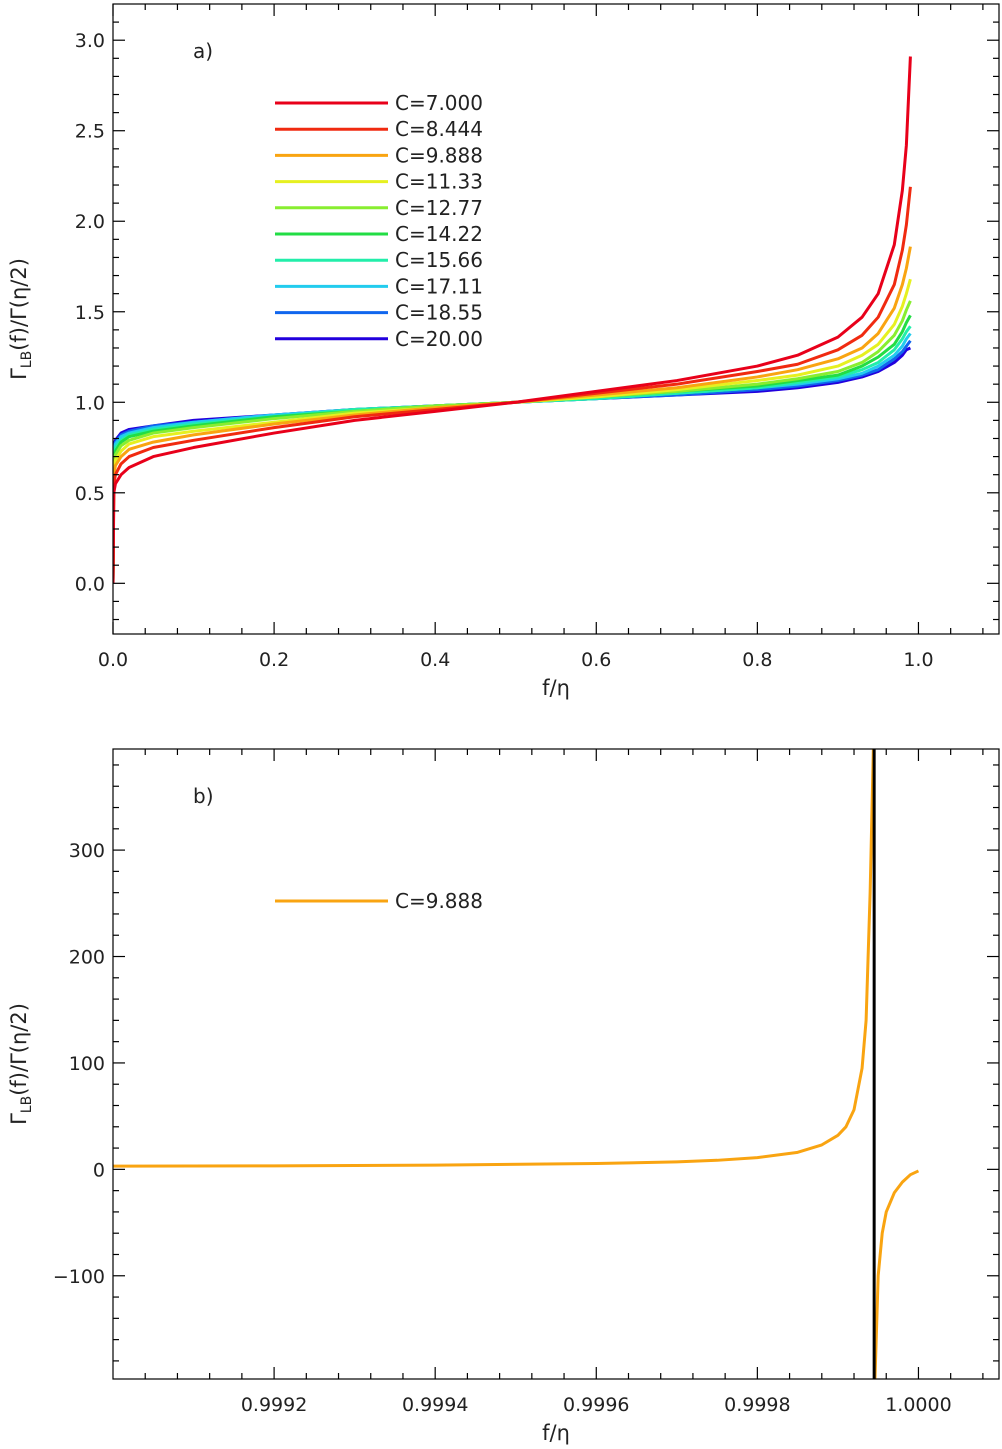 This screenshot has width=1002, height=1449. Describe the element at coordinates (379, 901) in the screenshot. I see `panel-b-legend: C=9.888` at that location.